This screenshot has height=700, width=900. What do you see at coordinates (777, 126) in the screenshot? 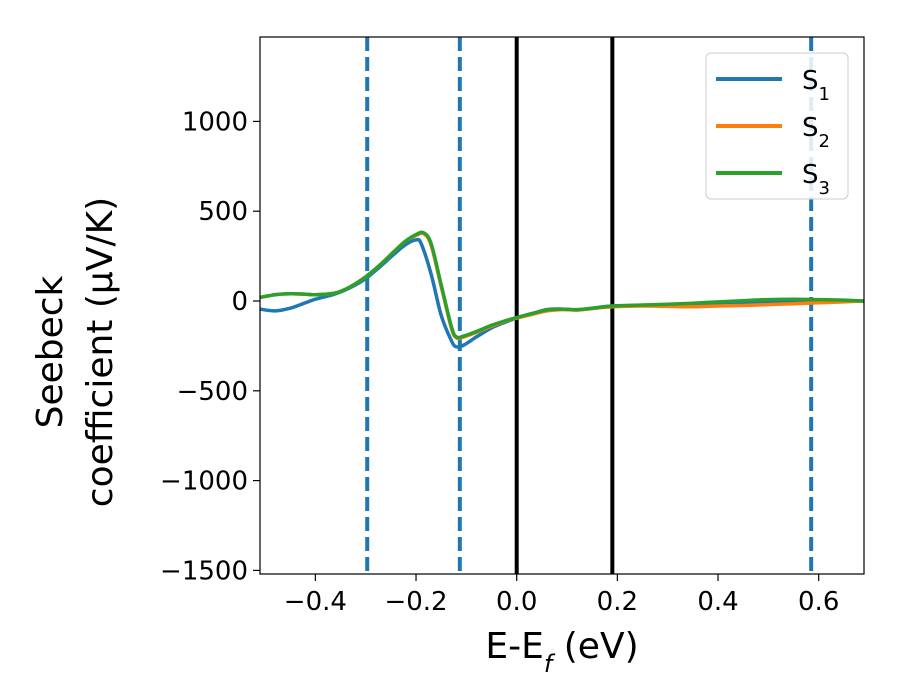
I see `legend: S1 S2 S3` at bounding box center [777, 126].